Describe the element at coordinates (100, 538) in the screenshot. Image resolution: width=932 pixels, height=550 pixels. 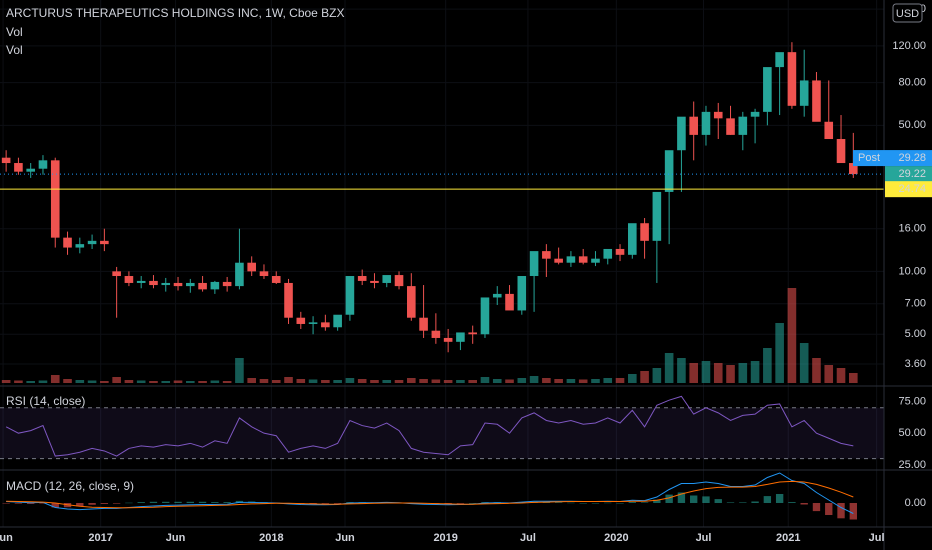
I see `x-tick-label: 2017` at that location.